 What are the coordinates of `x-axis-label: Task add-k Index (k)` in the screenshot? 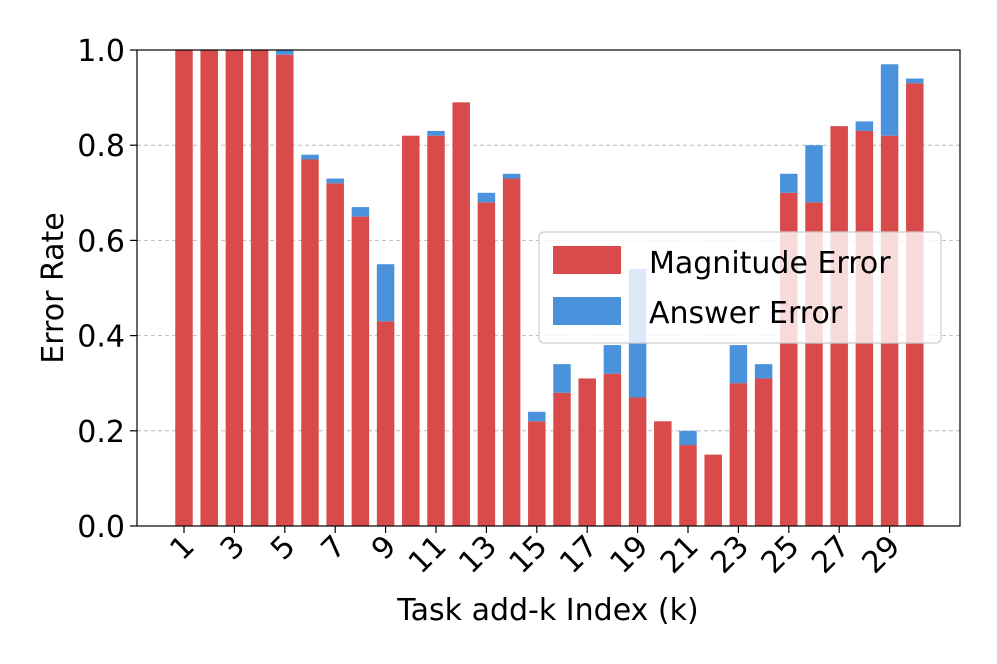 It's located at (547, 610).